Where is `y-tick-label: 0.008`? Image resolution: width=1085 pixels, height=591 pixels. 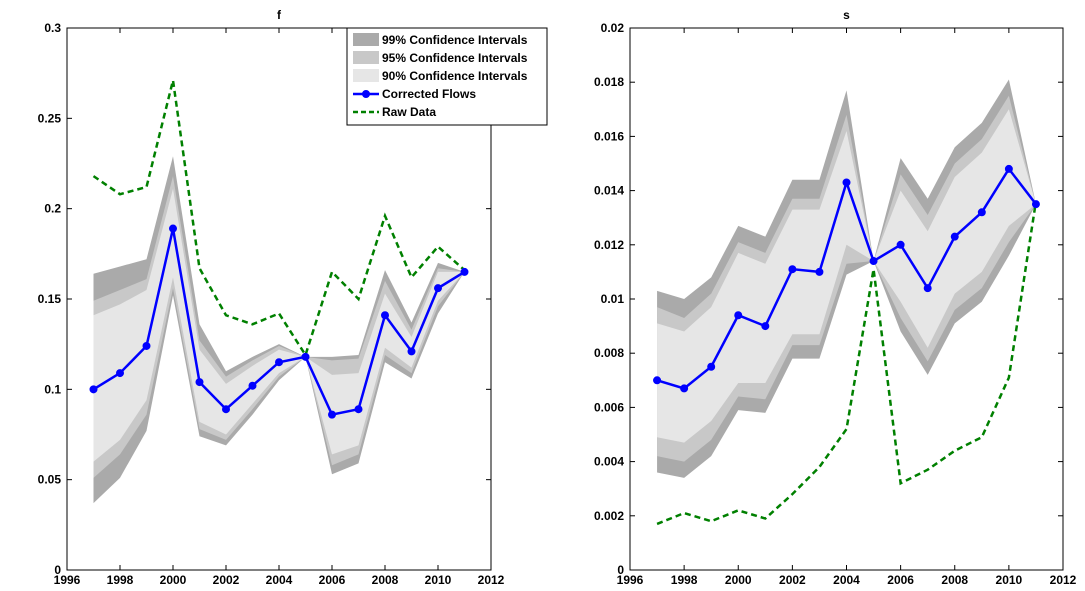
y-tick-label: 0.008 is located at coordinates (609, 353).